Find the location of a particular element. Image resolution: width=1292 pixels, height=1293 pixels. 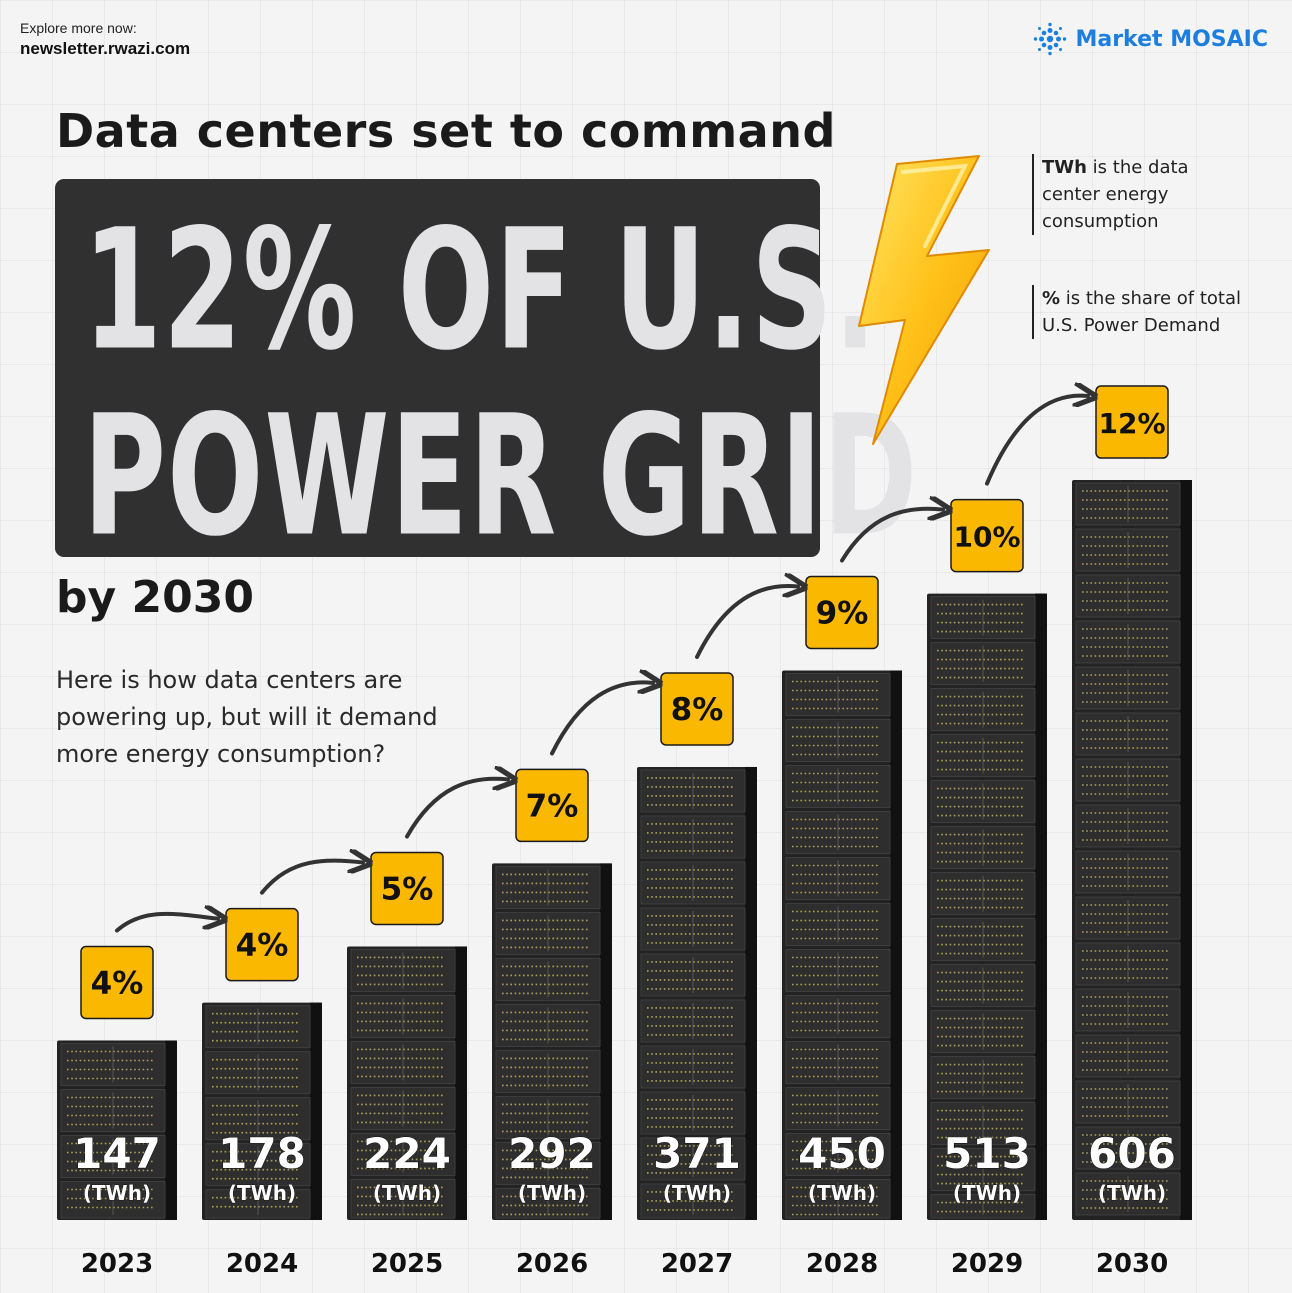

explore-block: Explore more now: newsletter.rwazi.com is located at coordinates (105, 39).